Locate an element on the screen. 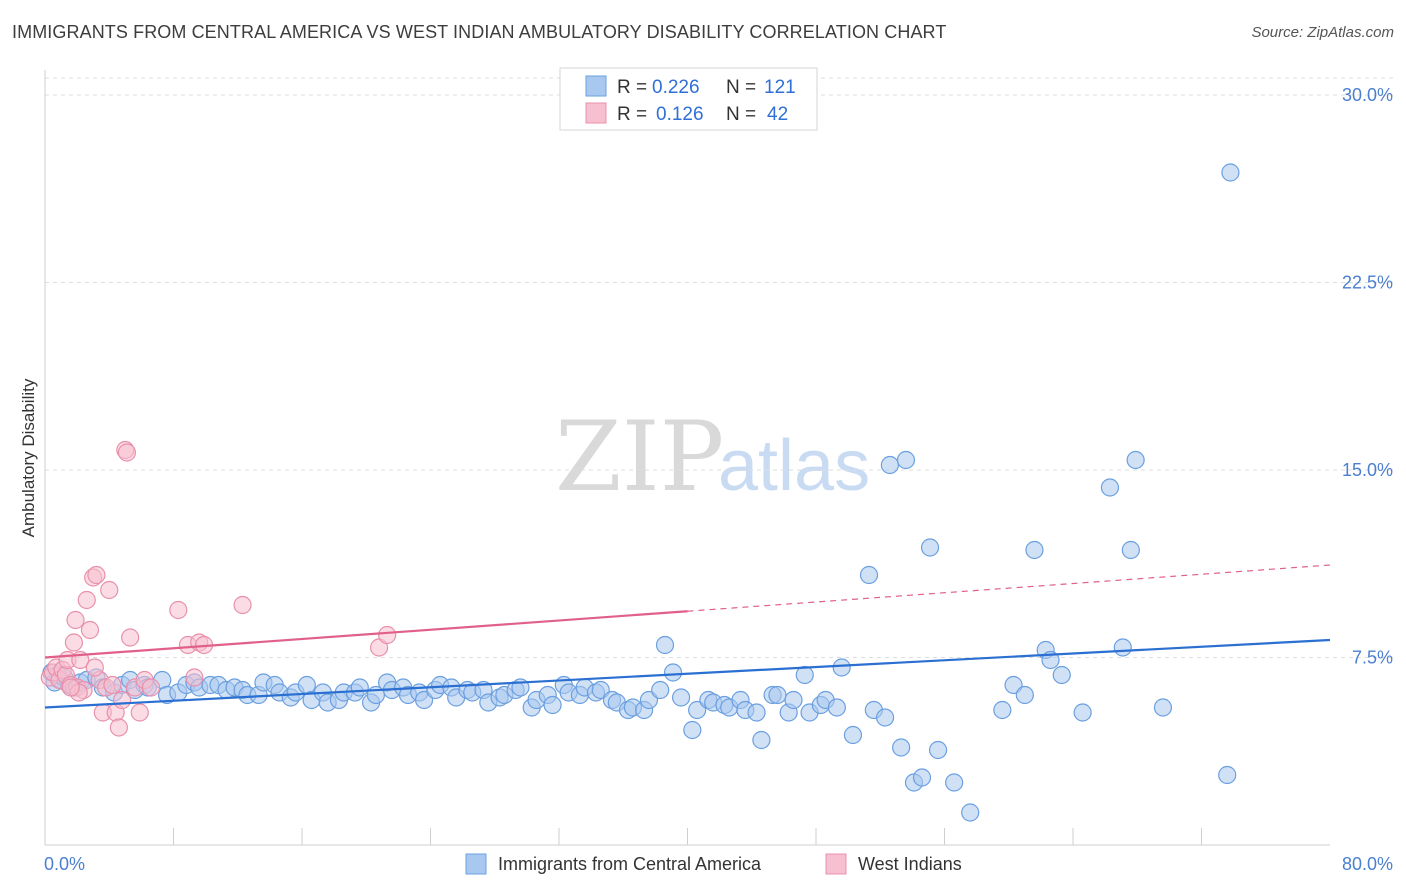 The image size is (1406, 892). y-tick-label-1: 15.0% is located at coordinates (1367, 470).